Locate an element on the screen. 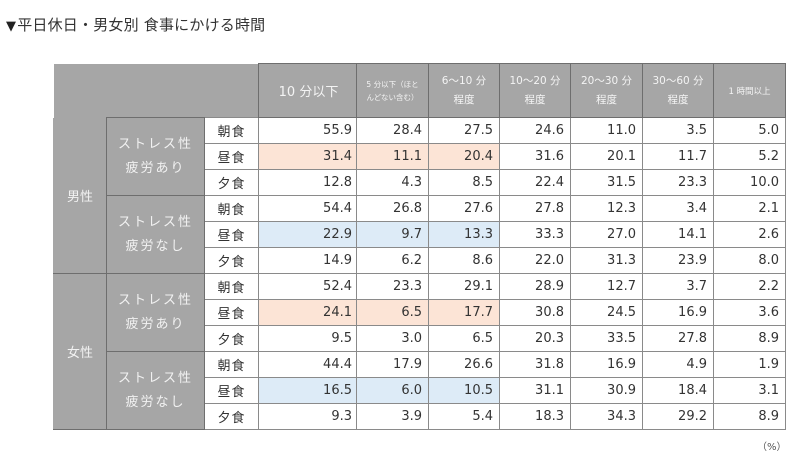  header-20-30min: 20～30 分 程度 is located at coordinates (606, 90).